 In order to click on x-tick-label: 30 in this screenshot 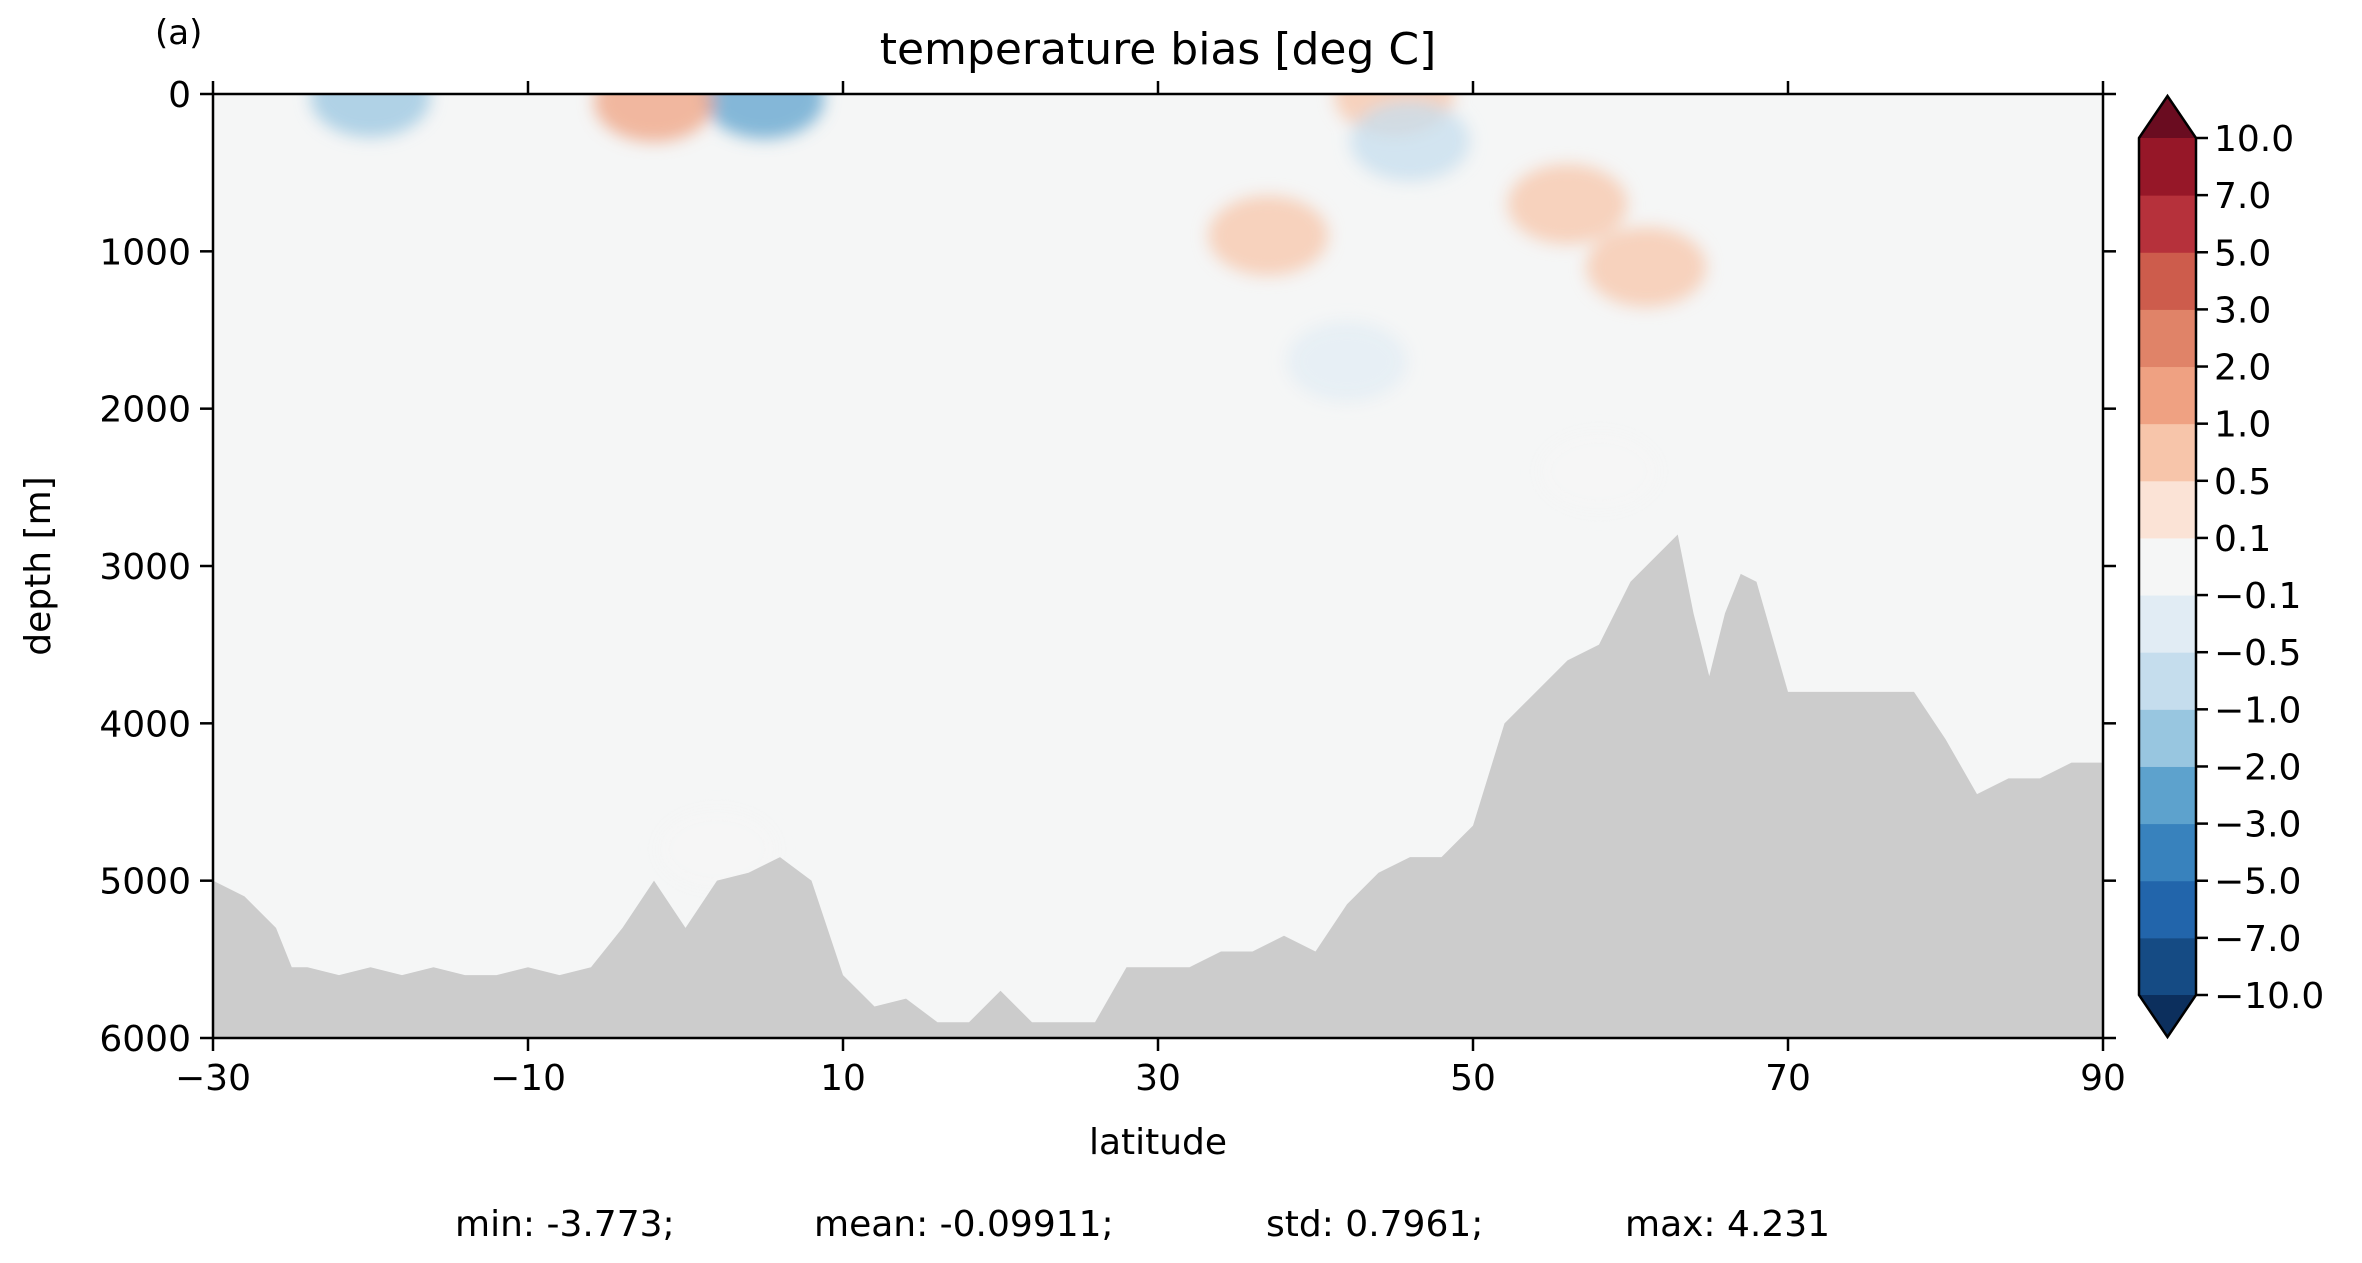, I will do `click(1158, 1078)`.